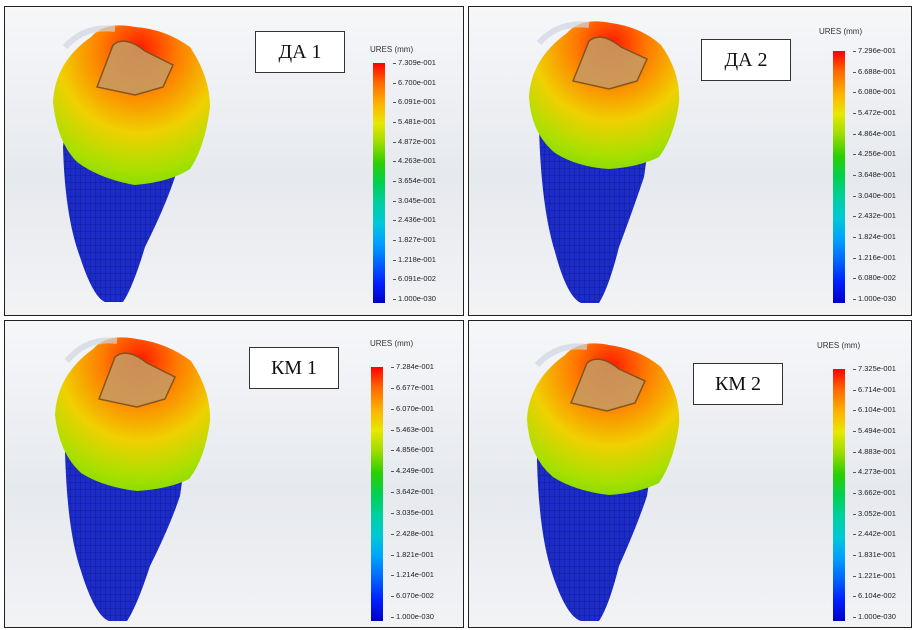  Describe the element at coordinates (874, 472) in the screenshot. I see `legend-tick-label: 4.273e-001` at that location.